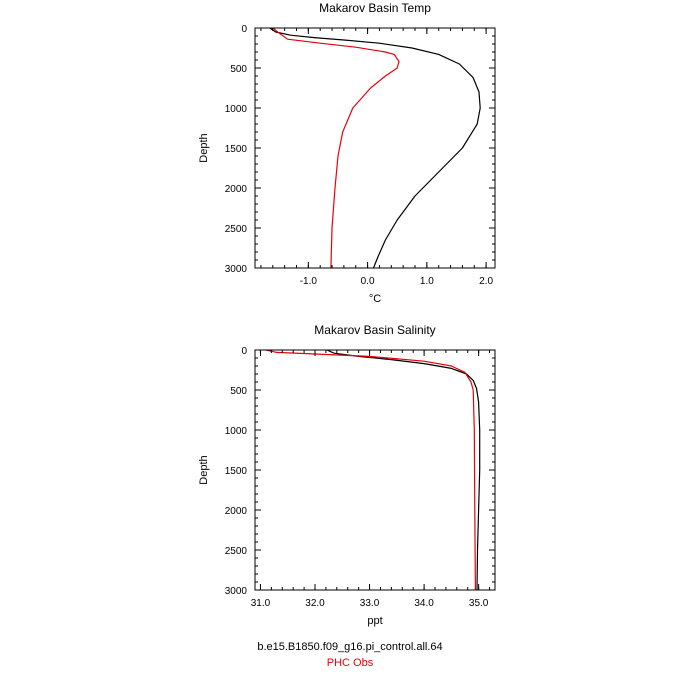 The image size is (700, 700). Describe the element at coordinates (375, 299) in the screenshot. I see `x-axis-label: °C` at that location.